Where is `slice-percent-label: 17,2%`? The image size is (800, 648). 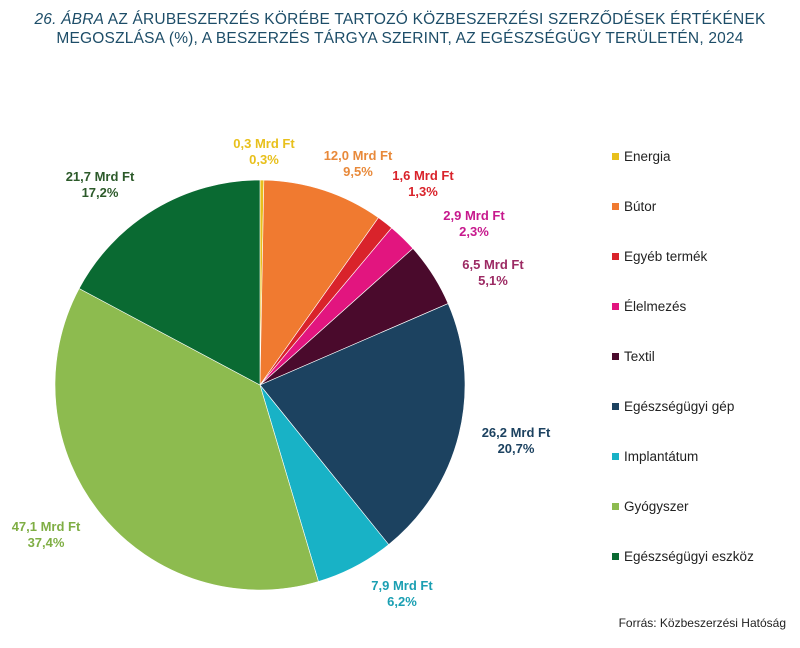 slice-percent-label: 17,2% is located at coordinates (100, 192).